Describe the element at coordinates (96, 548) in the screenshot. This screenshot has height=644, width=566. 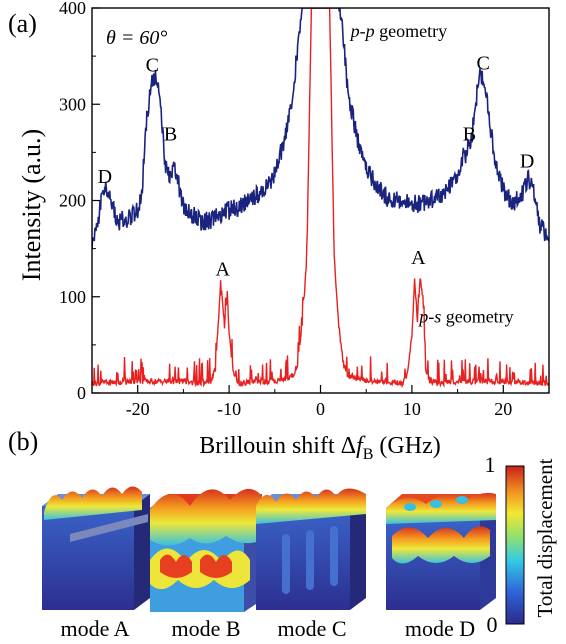
I see `mode-a-image` at that location.